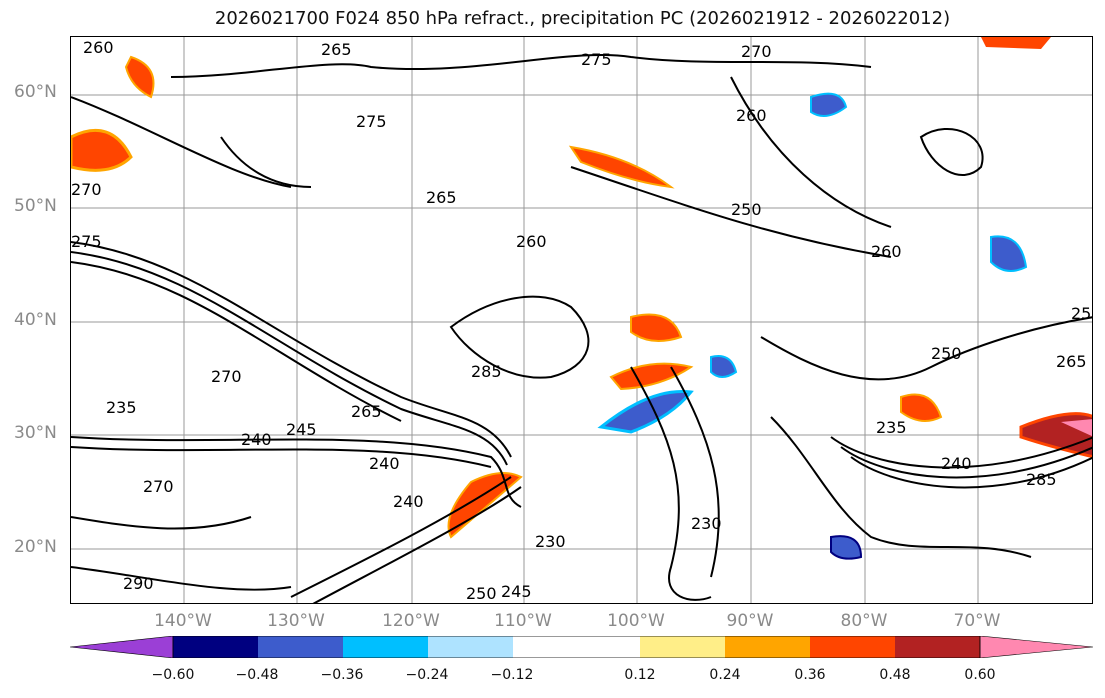 The width and height of the screenshot is (1105, 698). What do you see at coordinates (523, 621) in the screenshot?
I see `lon-label: 110°W` at bounding box center [523, 621].